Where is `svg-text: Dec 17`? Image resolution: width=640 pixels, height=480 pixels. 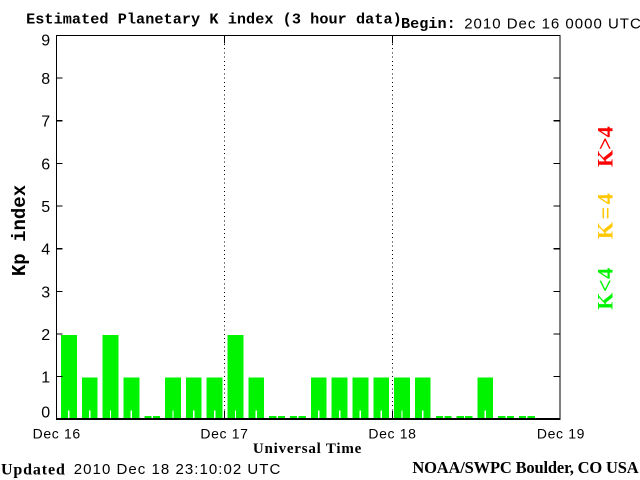 svg-text: Dec 17 is located at coordinates (224, 433).